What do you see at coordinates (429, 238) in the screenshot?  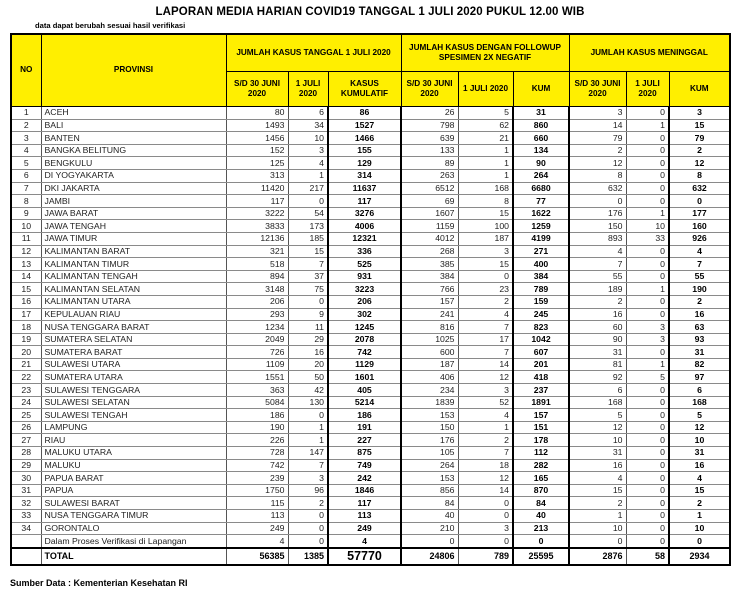 I see `cell-value: 4012` at bounding box center [429, 238].